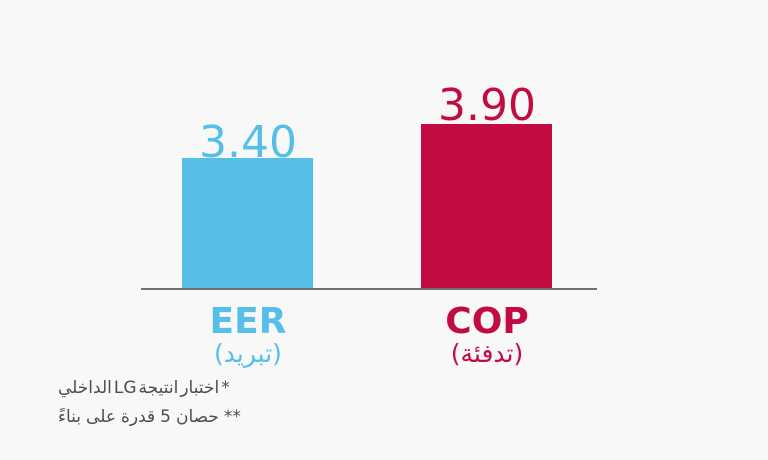 Image resolution: width=768 pixels, height=460 pixels. What do you see at coordinates (248, 353) in the screenshot?
I see `eer-category-sublabel-arabic: (تبريد)` at bounding box center [248, 353].